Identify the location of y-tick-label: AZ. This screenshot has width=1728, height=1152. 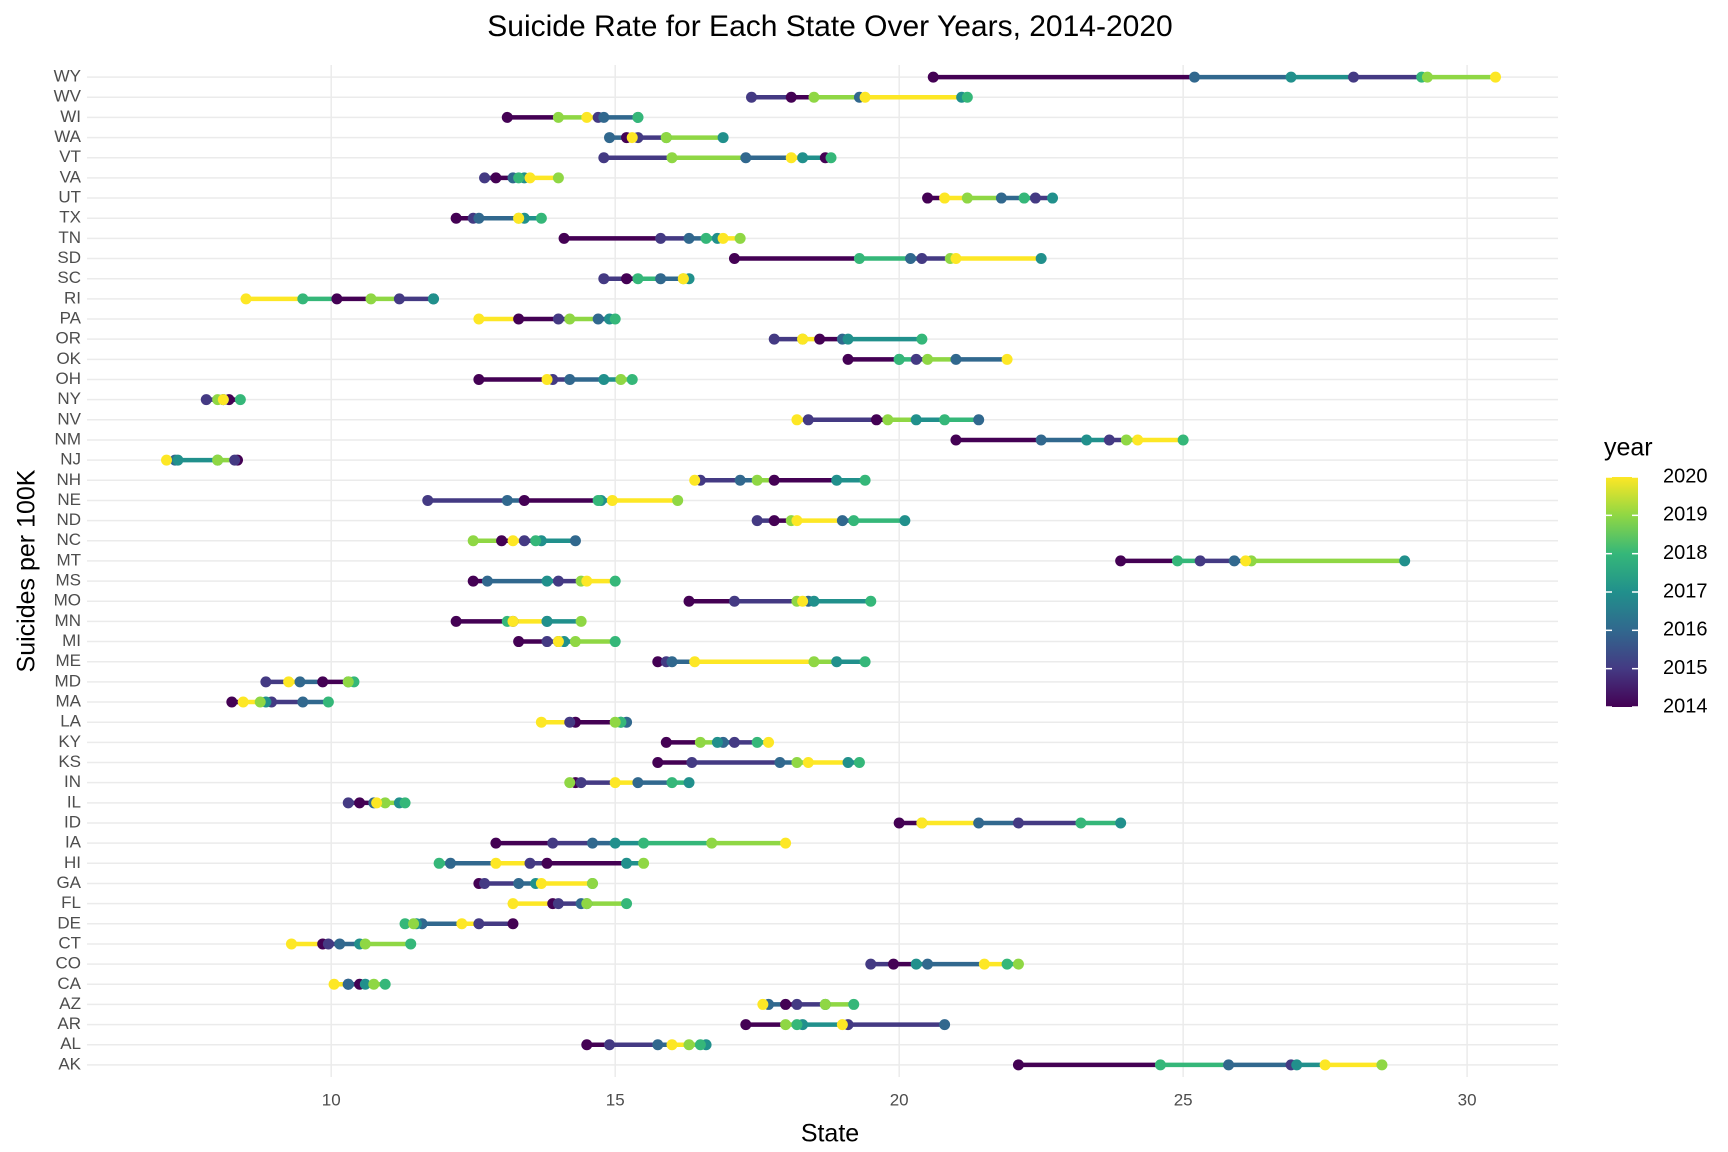
(70, 1003).